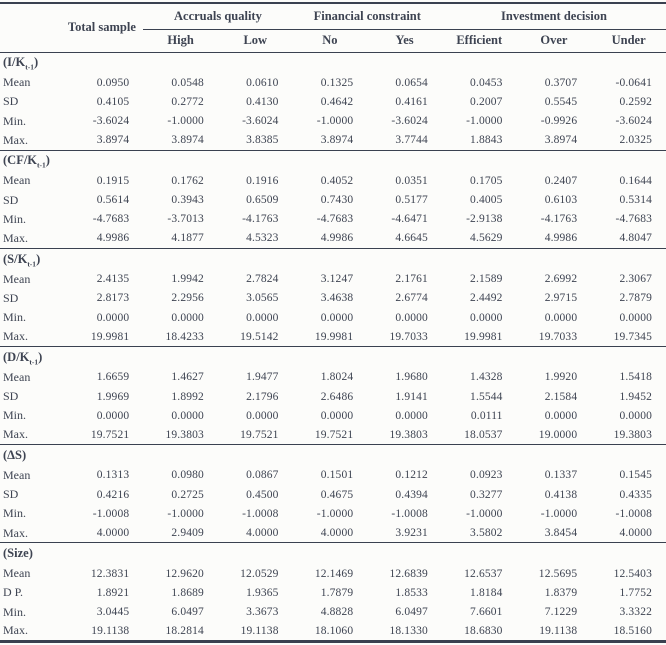 The image size is (666, 645). I want to click on variable-group-row: (CF/Kt-1), so click(333, 160).